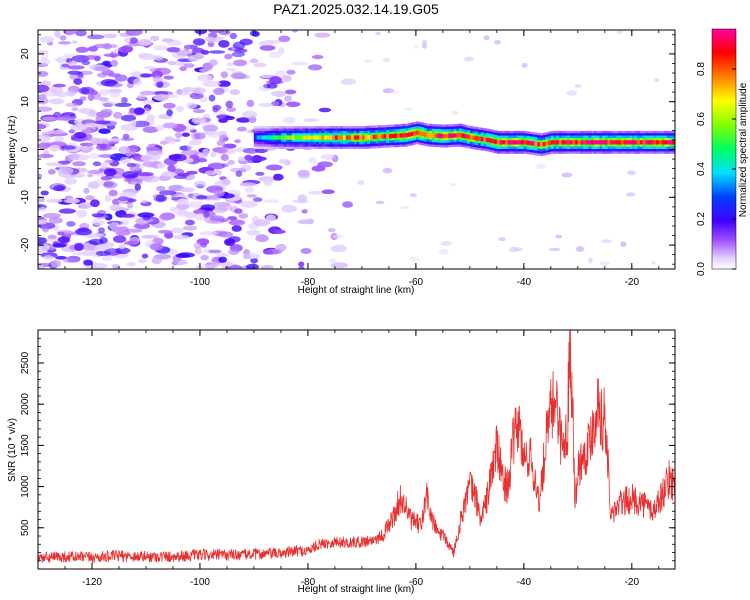  Describe the element at coordinates (25, 527) in the screenshot. I see `y-tick-label: 500` at that location.